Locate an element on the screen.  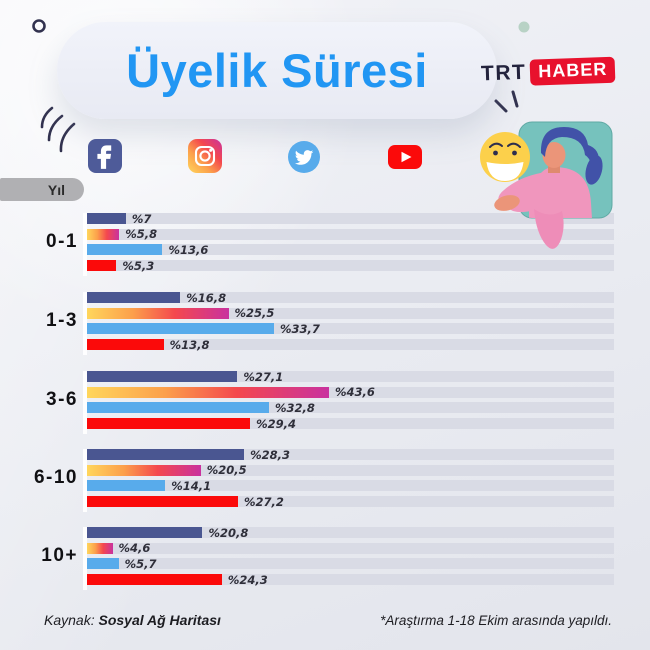
group-label: 0-1 is located at coordinates (62, 241).